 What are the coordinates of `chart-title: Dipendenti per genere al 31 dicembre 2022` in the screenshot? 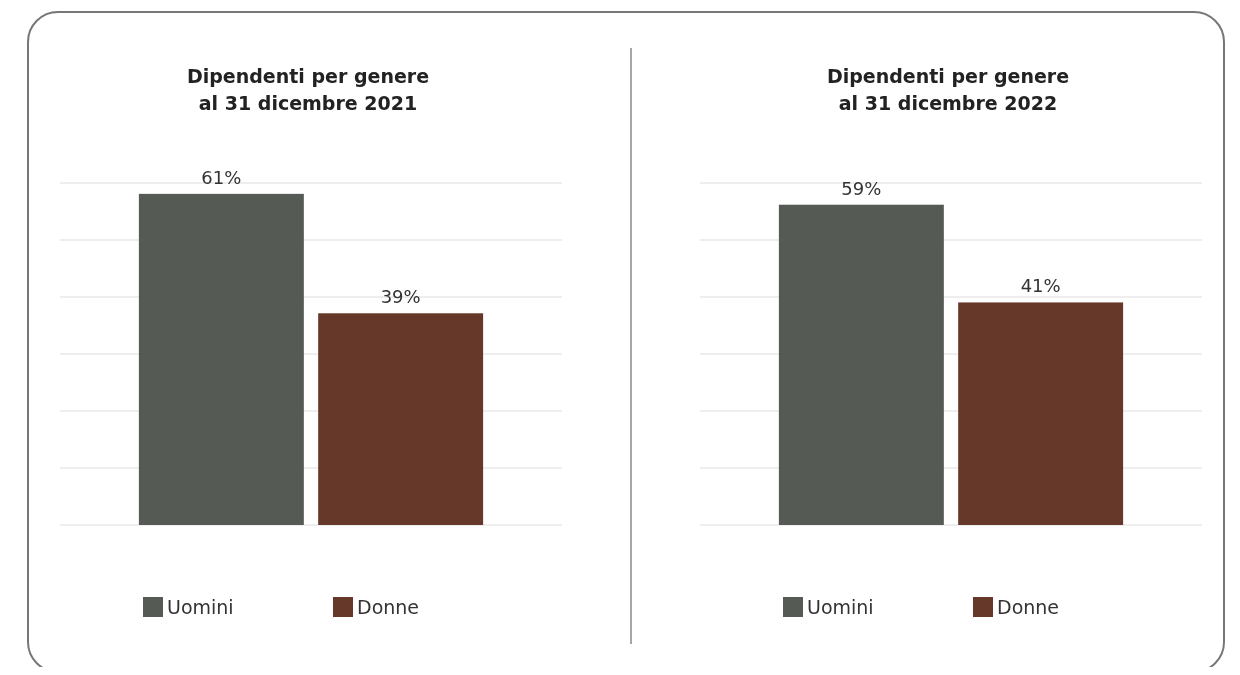 It's located at (948, 89).